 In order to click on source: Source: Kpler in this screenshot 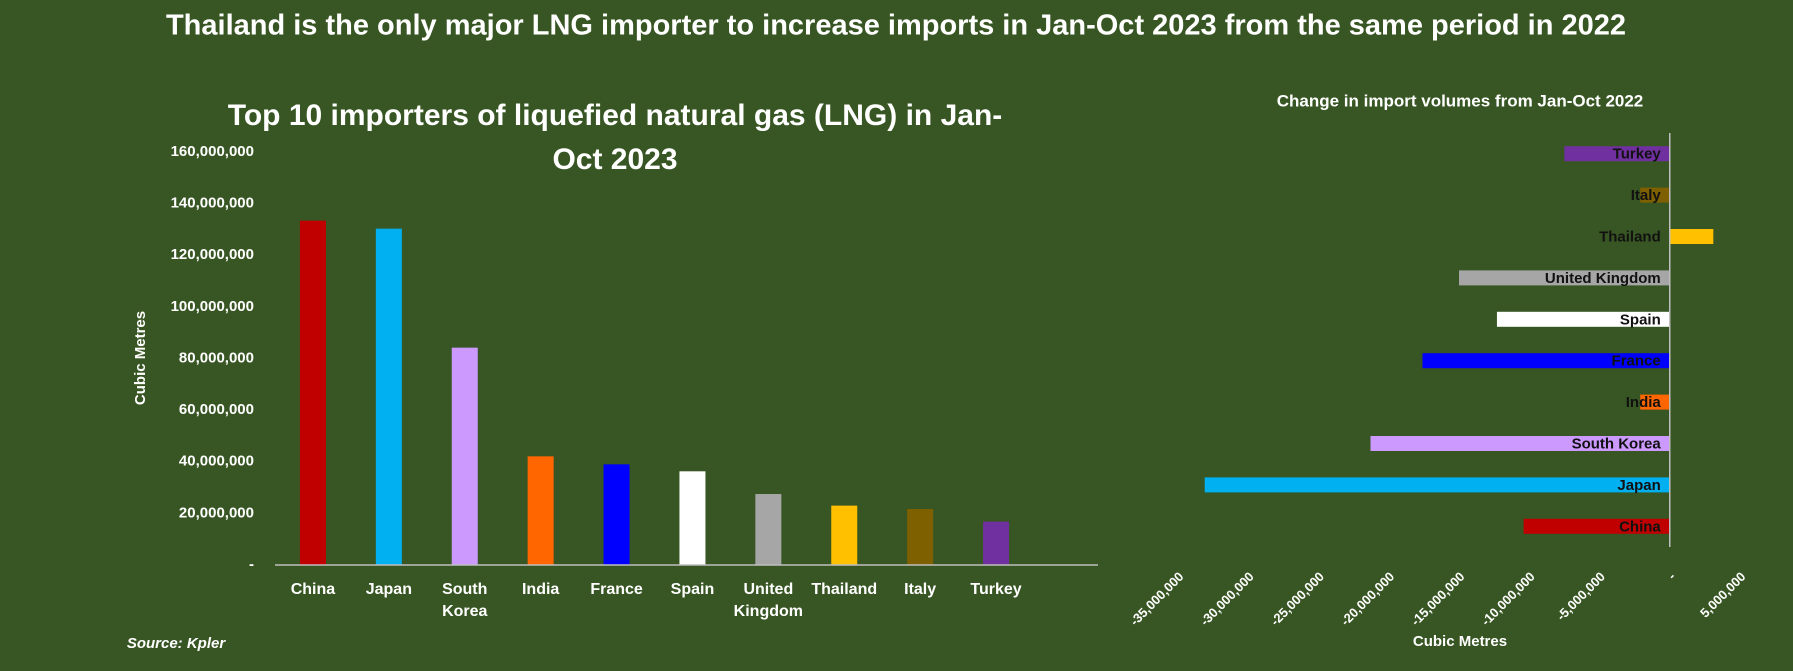, I will do `click(177, 643)`.